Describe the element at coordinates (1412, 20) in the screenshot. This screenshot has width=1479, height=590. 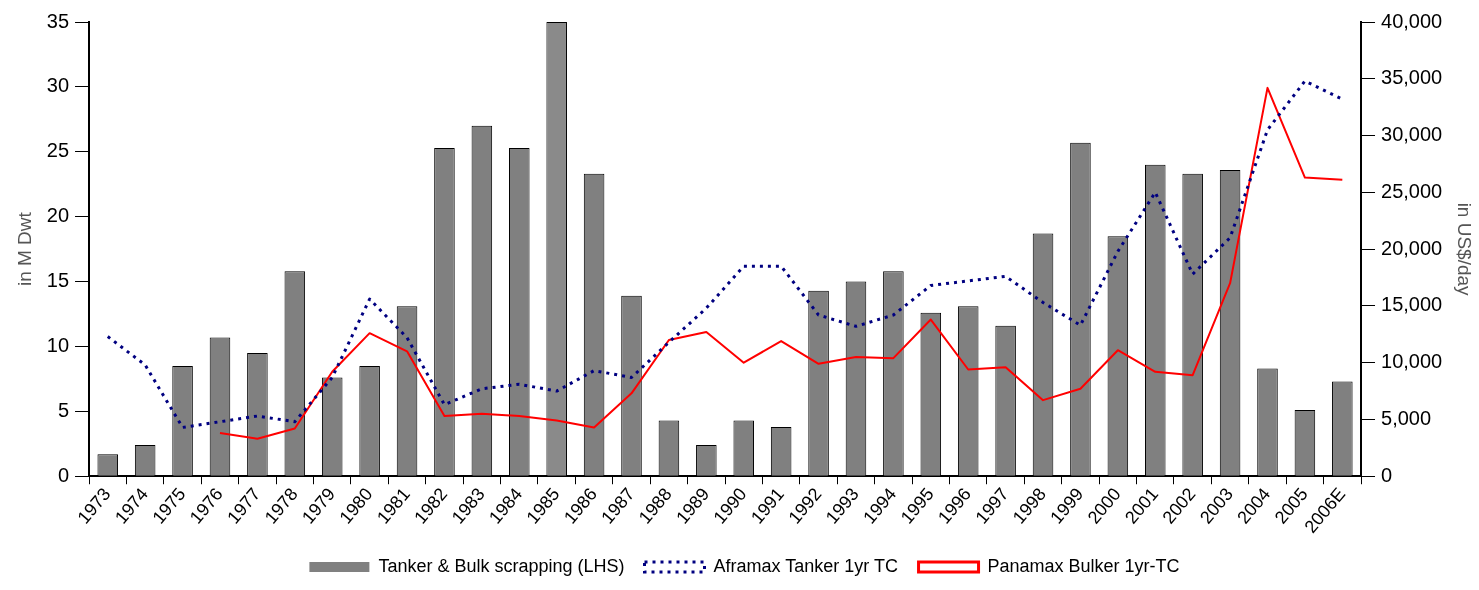
I see `y2-tick-label: 40,000` at that location.